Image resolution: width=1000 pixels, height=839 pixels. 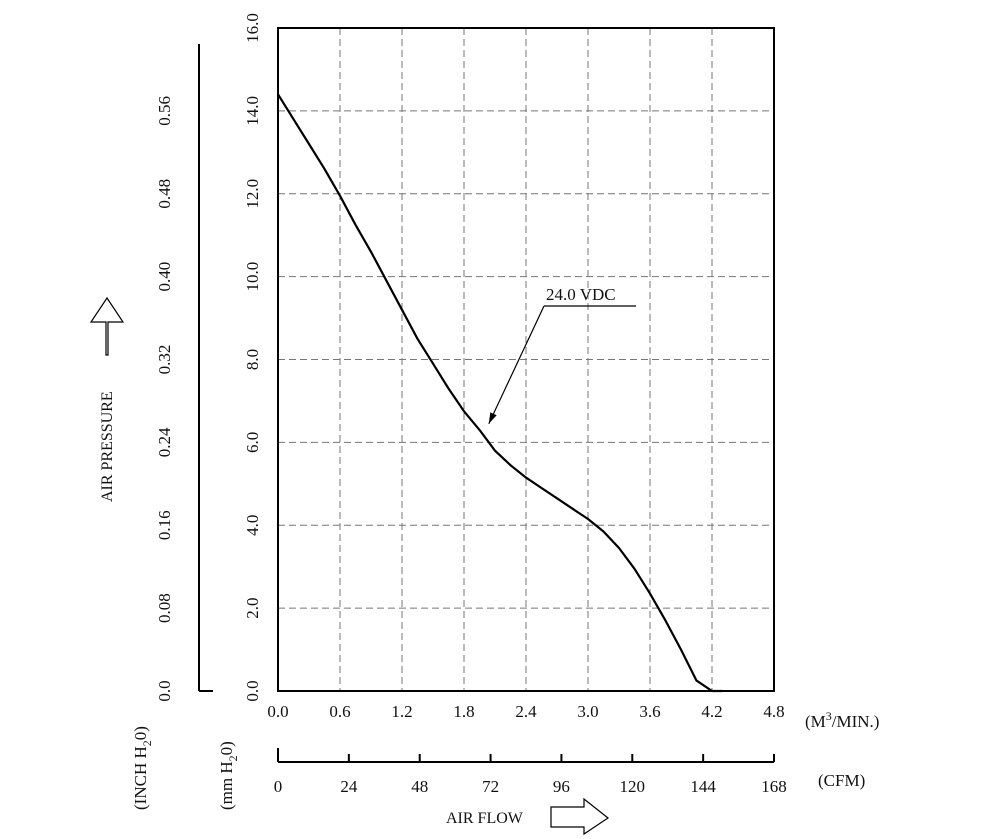 I want to click on x-tick-label: 3.0, so click(x=587, y=711).